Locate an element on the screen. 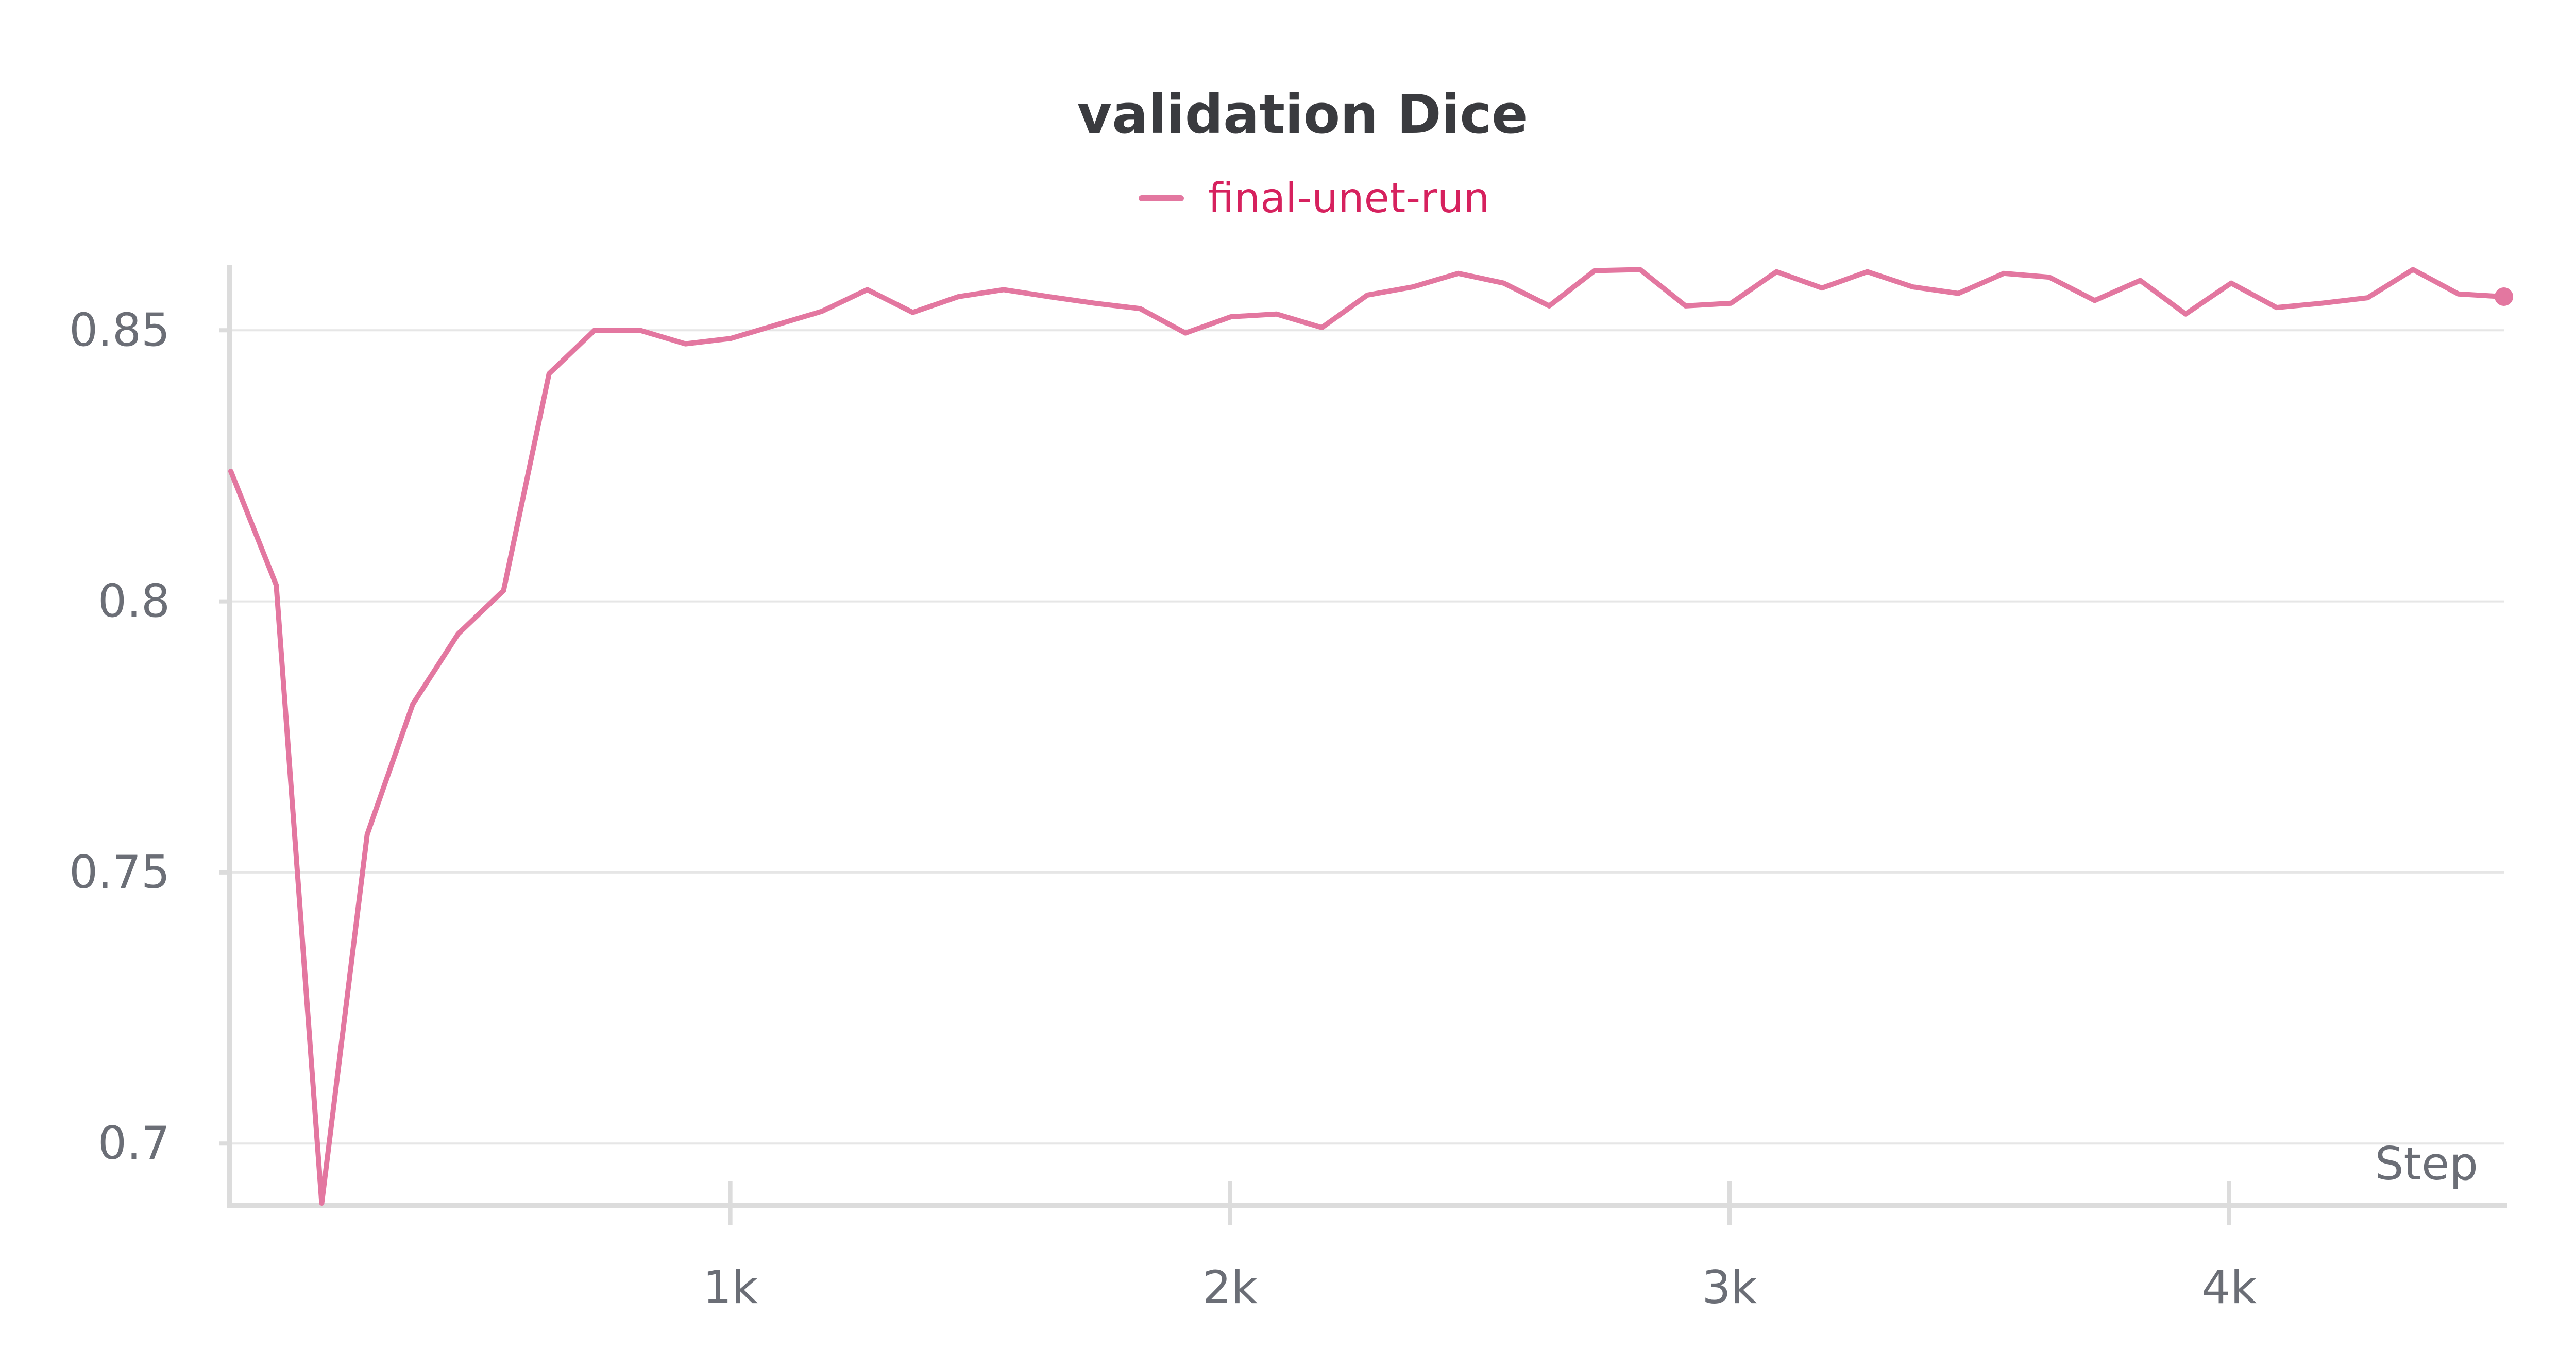 The width and height of the screenshot is (2576, 1368). y-tick-label: 0.7 is located at coordinates (134, 1143).